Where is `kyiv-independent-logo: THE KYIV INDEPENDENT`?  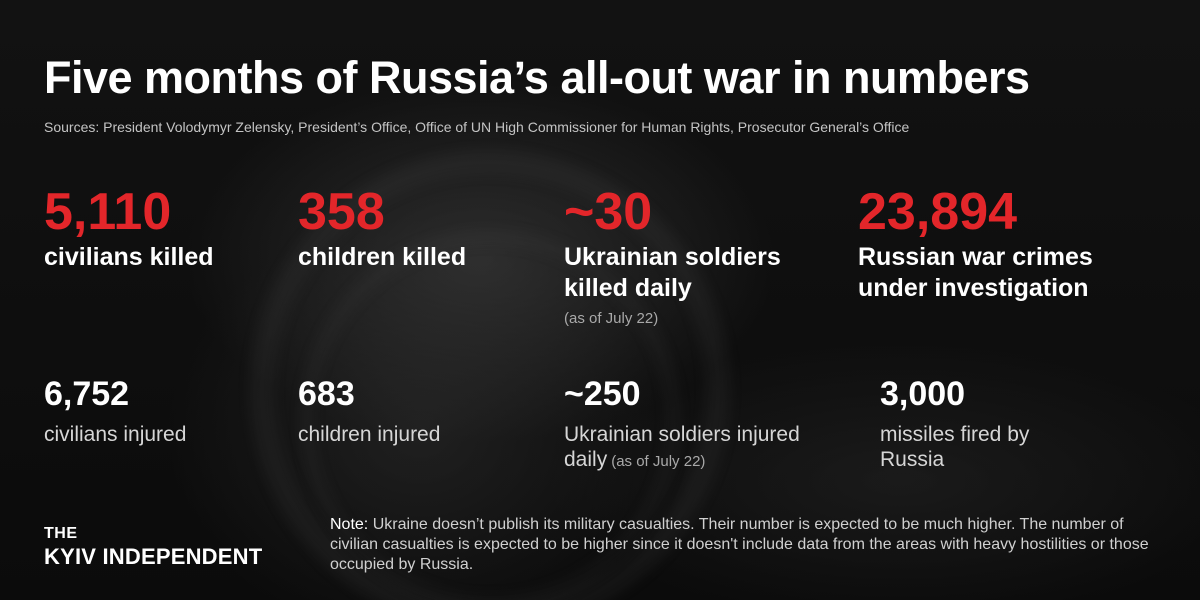
kyiv-independent-logo: THE KYIV INDEPENDENT is located at coordinates (153, 548).